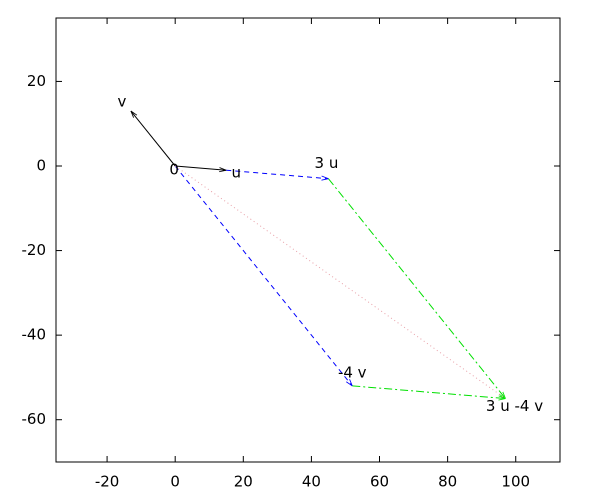 The width and height of the screenshot is (600, 500). I want to click on point-label: 3 u, so click(327, 163).